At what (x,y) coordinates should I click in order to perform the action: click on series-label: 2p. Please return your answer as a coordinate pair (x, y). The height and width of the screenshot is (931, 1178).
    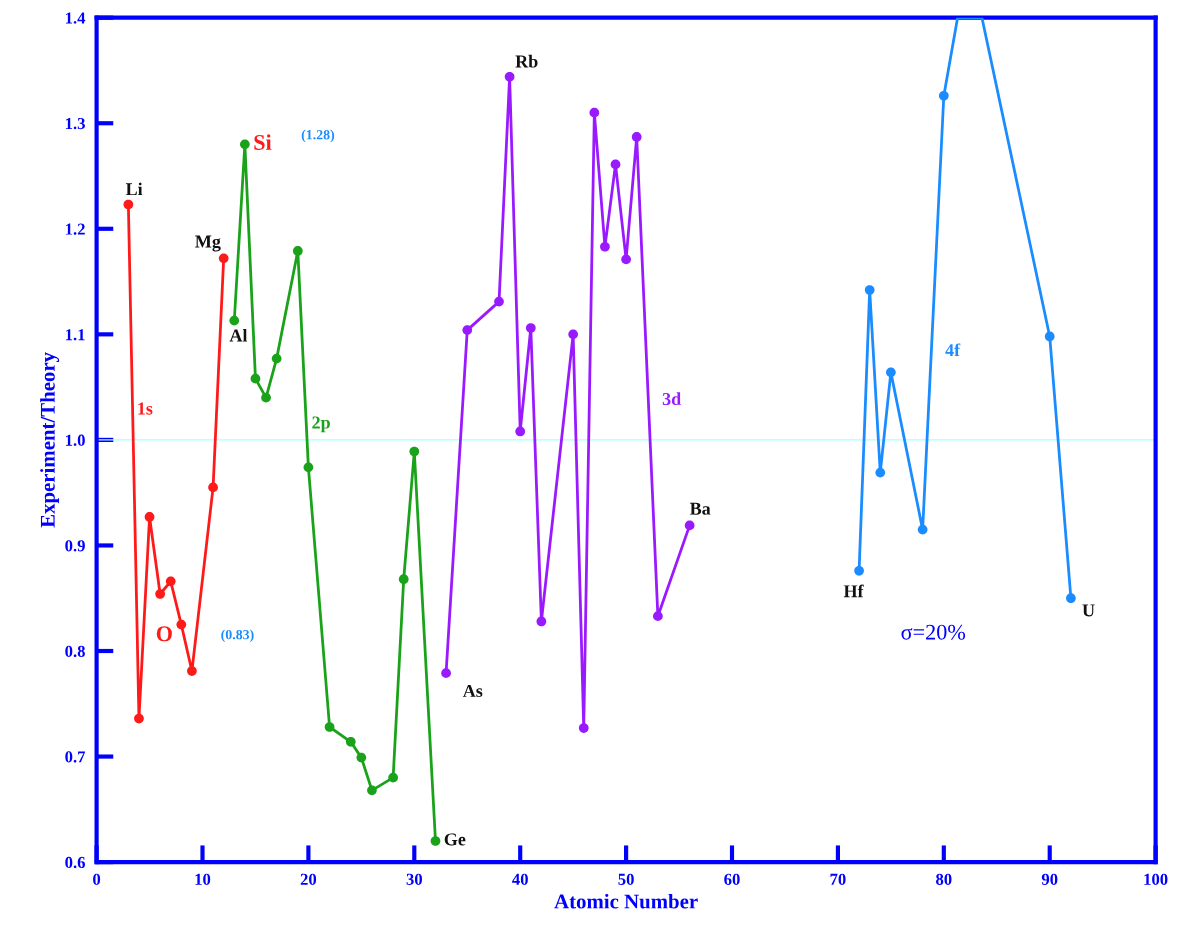
    Looking at the image, I should click on (321, 424).